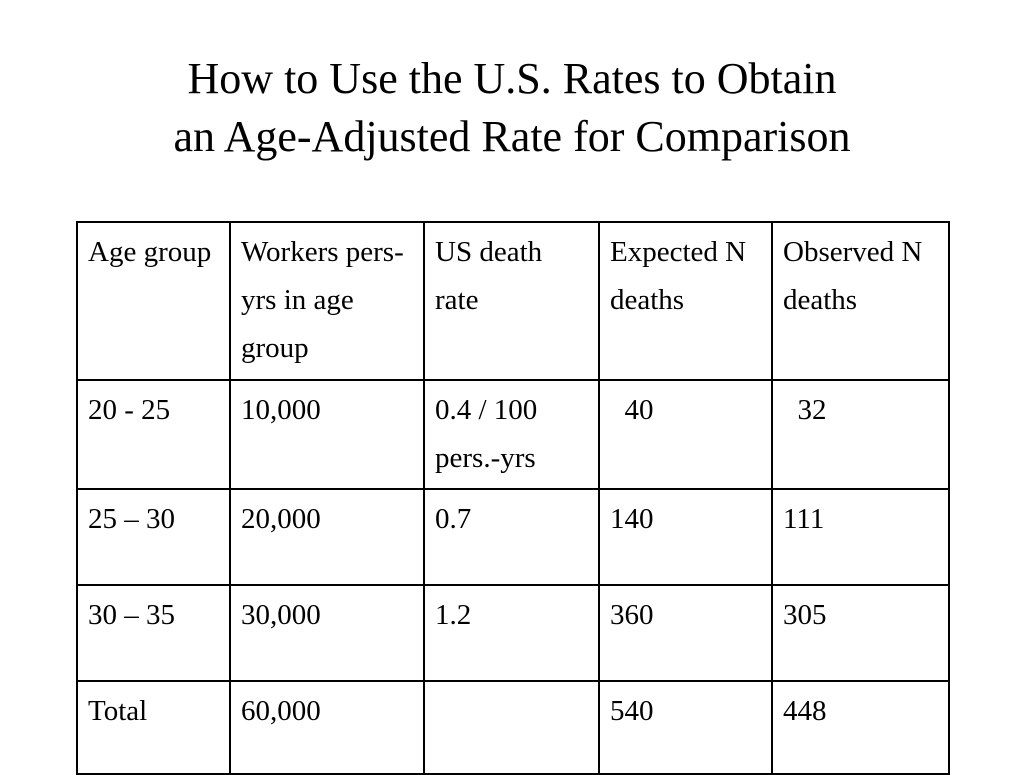 This screenshot has height=775, width=1024. I want to click on cell-us-death-rate: 0.4 / 100 pers.-yrs, so click(511, 434).